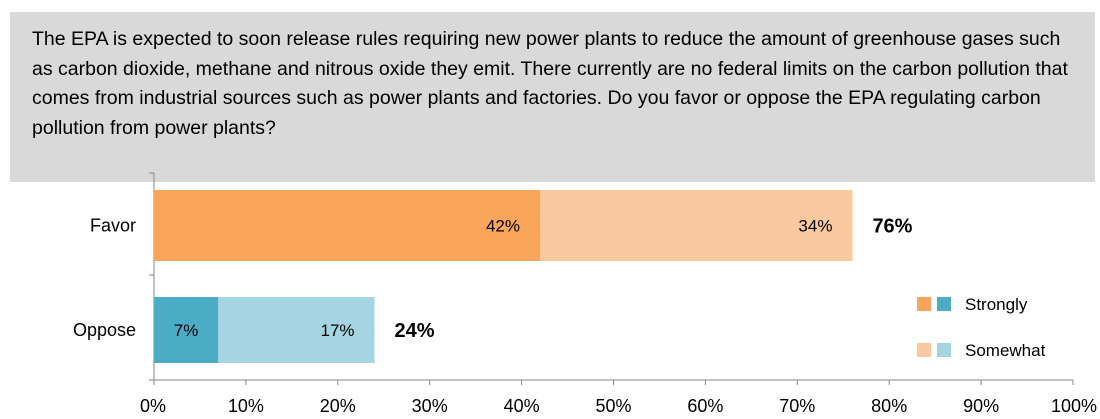  What do you see at coordinates (797, 406) in the screenshot?
I see `x-tick-label: 70%` at bounding box center [797, 406].